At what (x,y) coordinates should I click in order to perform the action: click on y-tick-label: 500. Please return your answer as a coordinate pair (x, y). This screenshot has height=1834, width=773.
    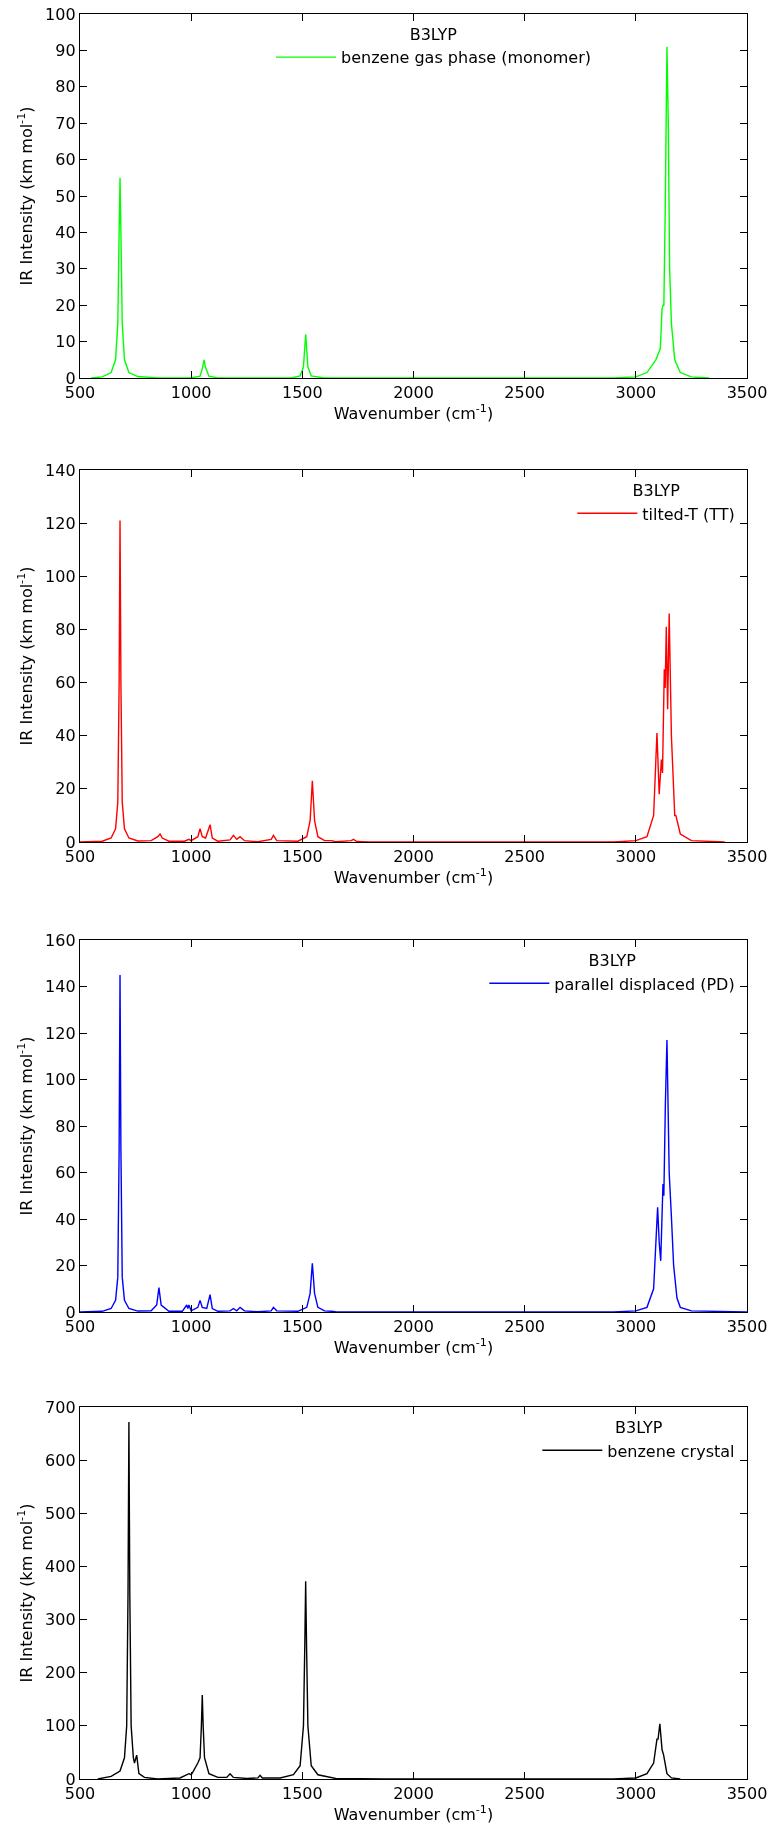
    Looking at the image, I should click on (60, 1513).